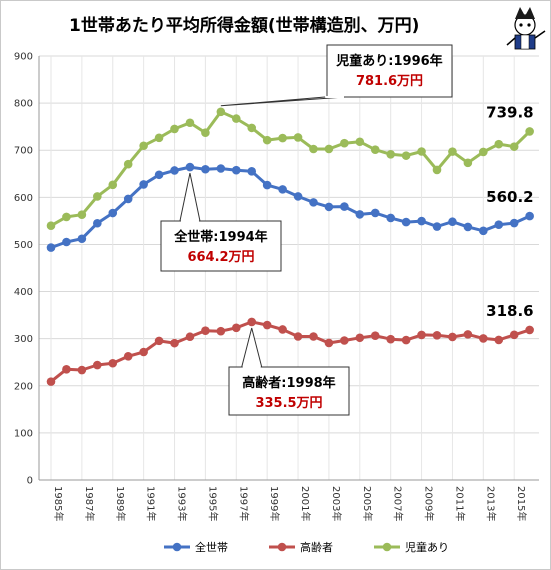 This screenshot has height=570, width=551. I want to click on legend-swatch-marker, so click(177, 547).